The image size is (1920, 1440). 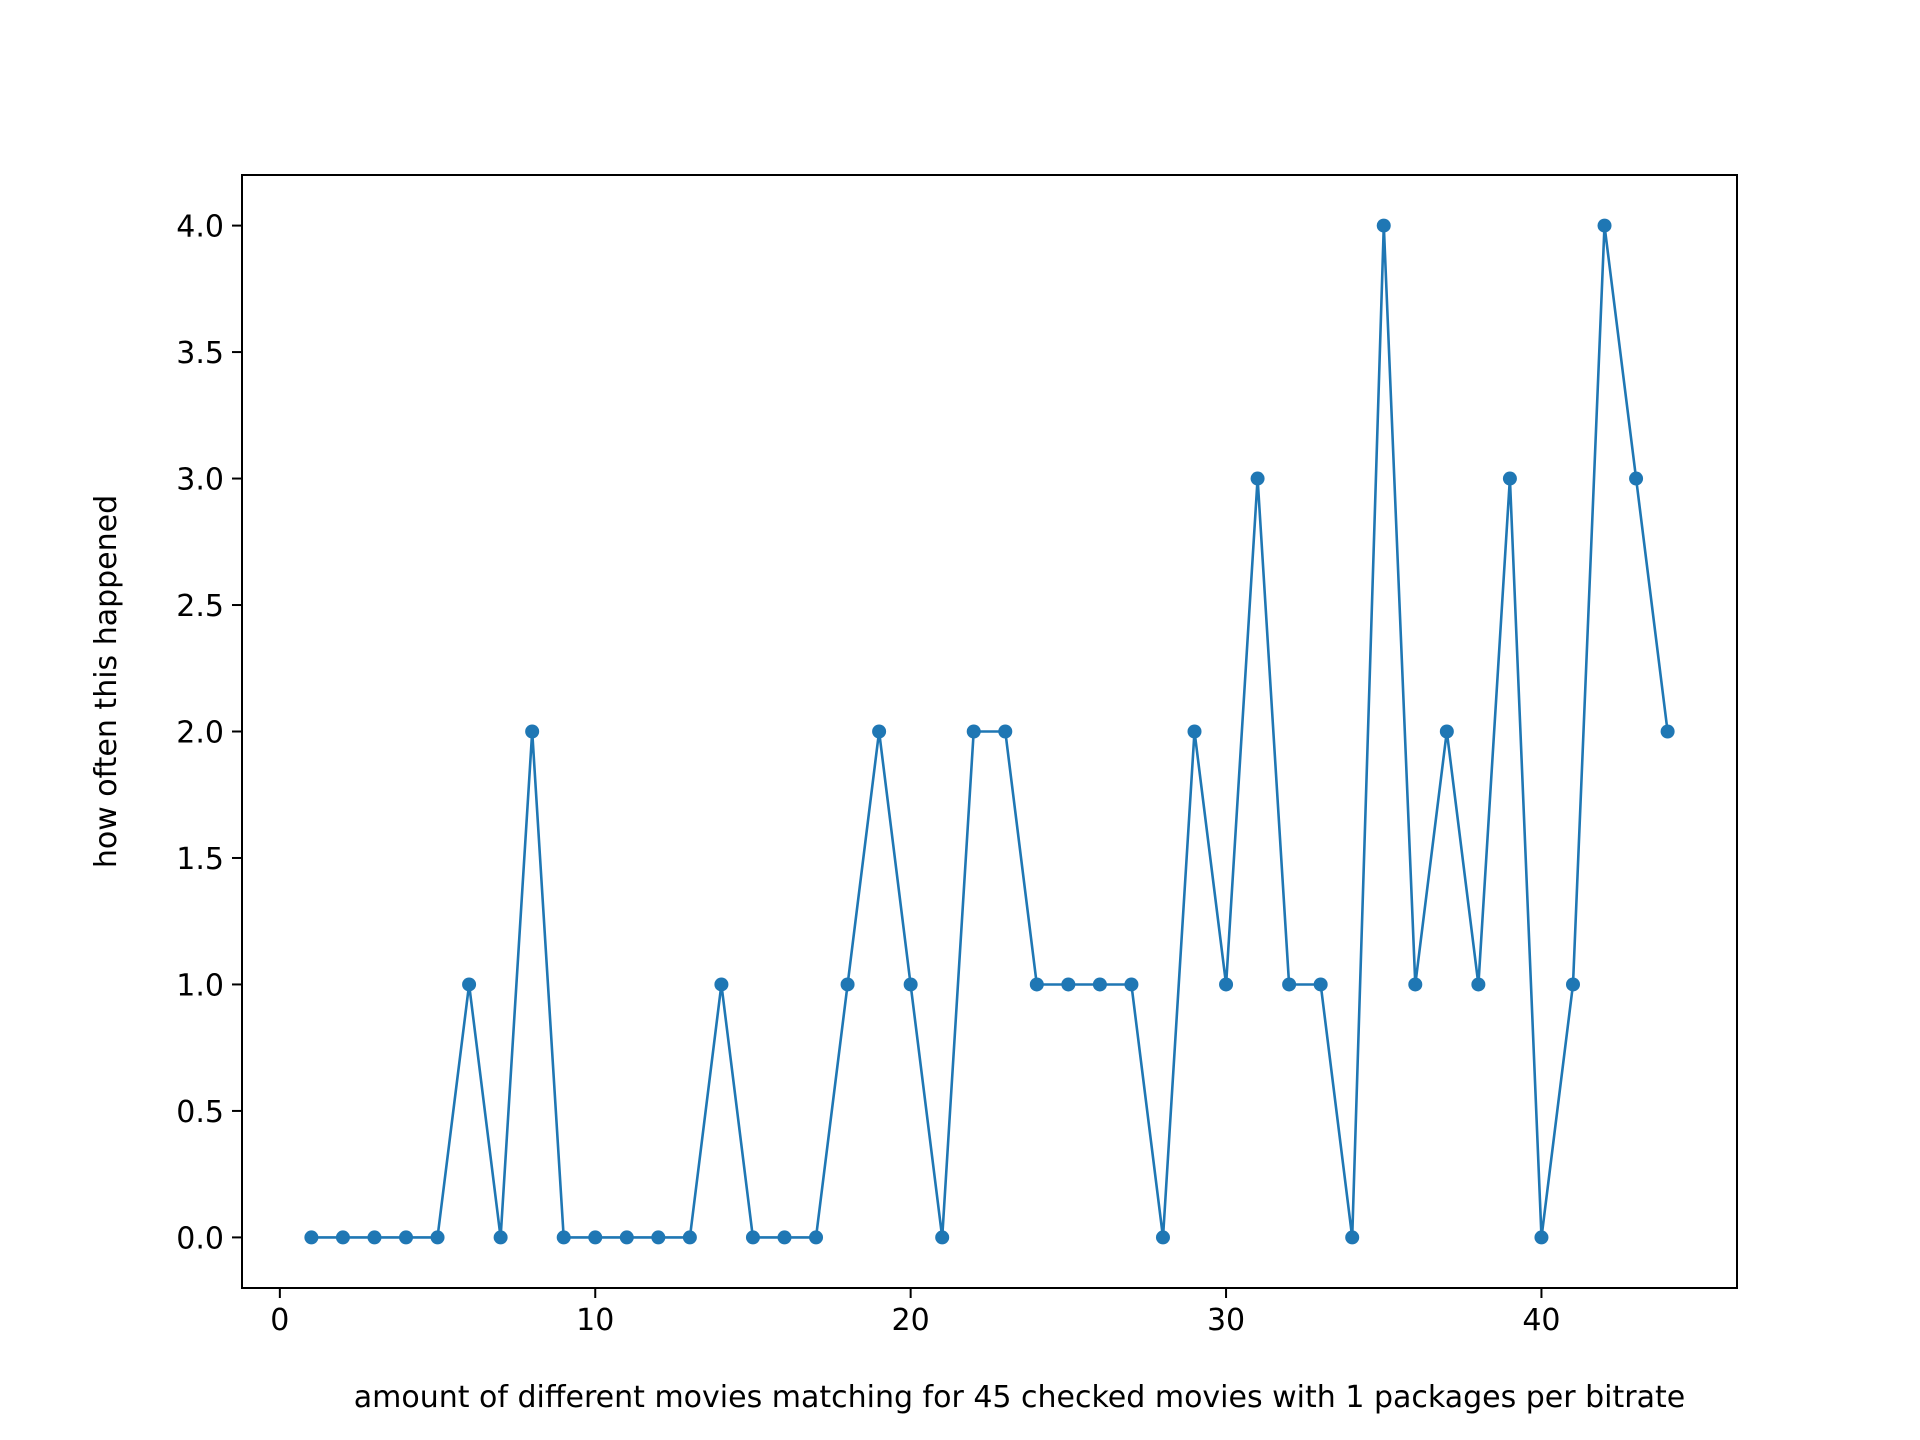 I want to click on y-tick-label: 1.5, so click(x=200, y=859).